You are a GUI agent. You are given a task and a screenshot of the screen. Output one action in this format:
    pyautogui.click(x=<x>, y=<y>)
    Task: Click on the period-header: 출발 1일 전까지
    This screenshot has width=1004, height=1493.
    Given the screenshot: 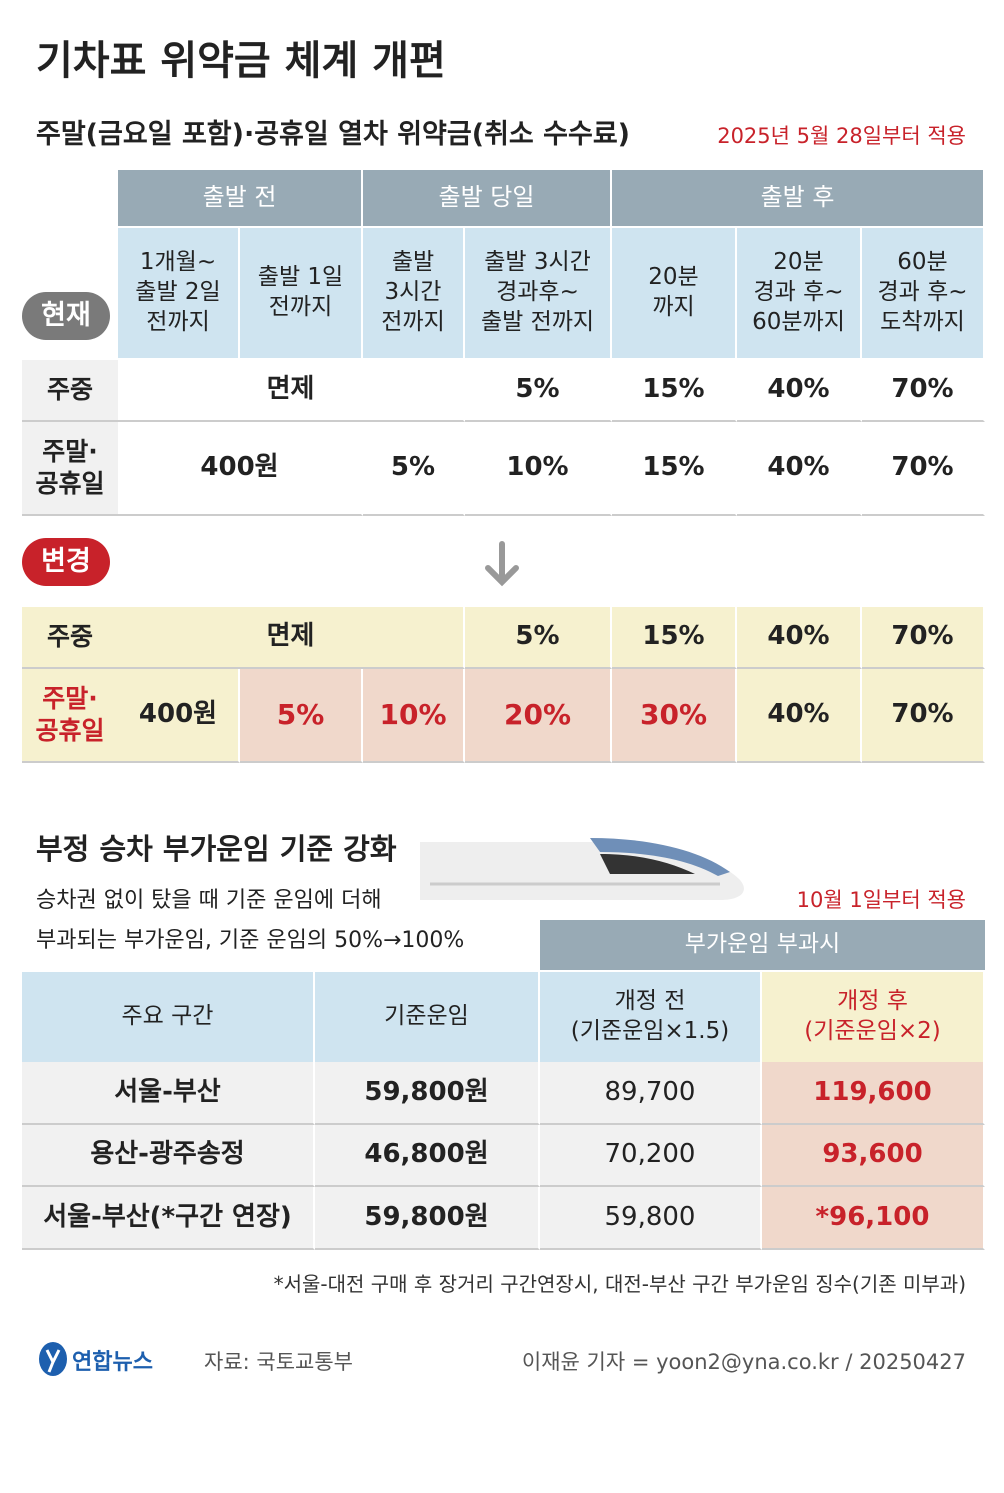 What is the action you would take?
    pyautogui.click(x=301, y=293)
    